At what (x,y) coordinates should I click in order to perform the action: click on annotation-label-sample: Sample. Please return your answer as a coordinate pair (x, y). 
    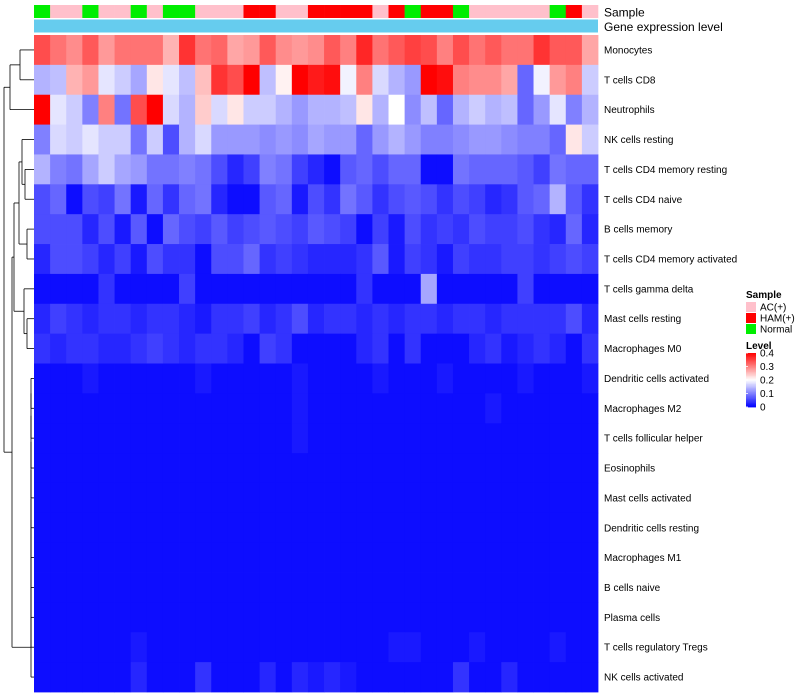
    Looking at the image, I should click on (624, 13).